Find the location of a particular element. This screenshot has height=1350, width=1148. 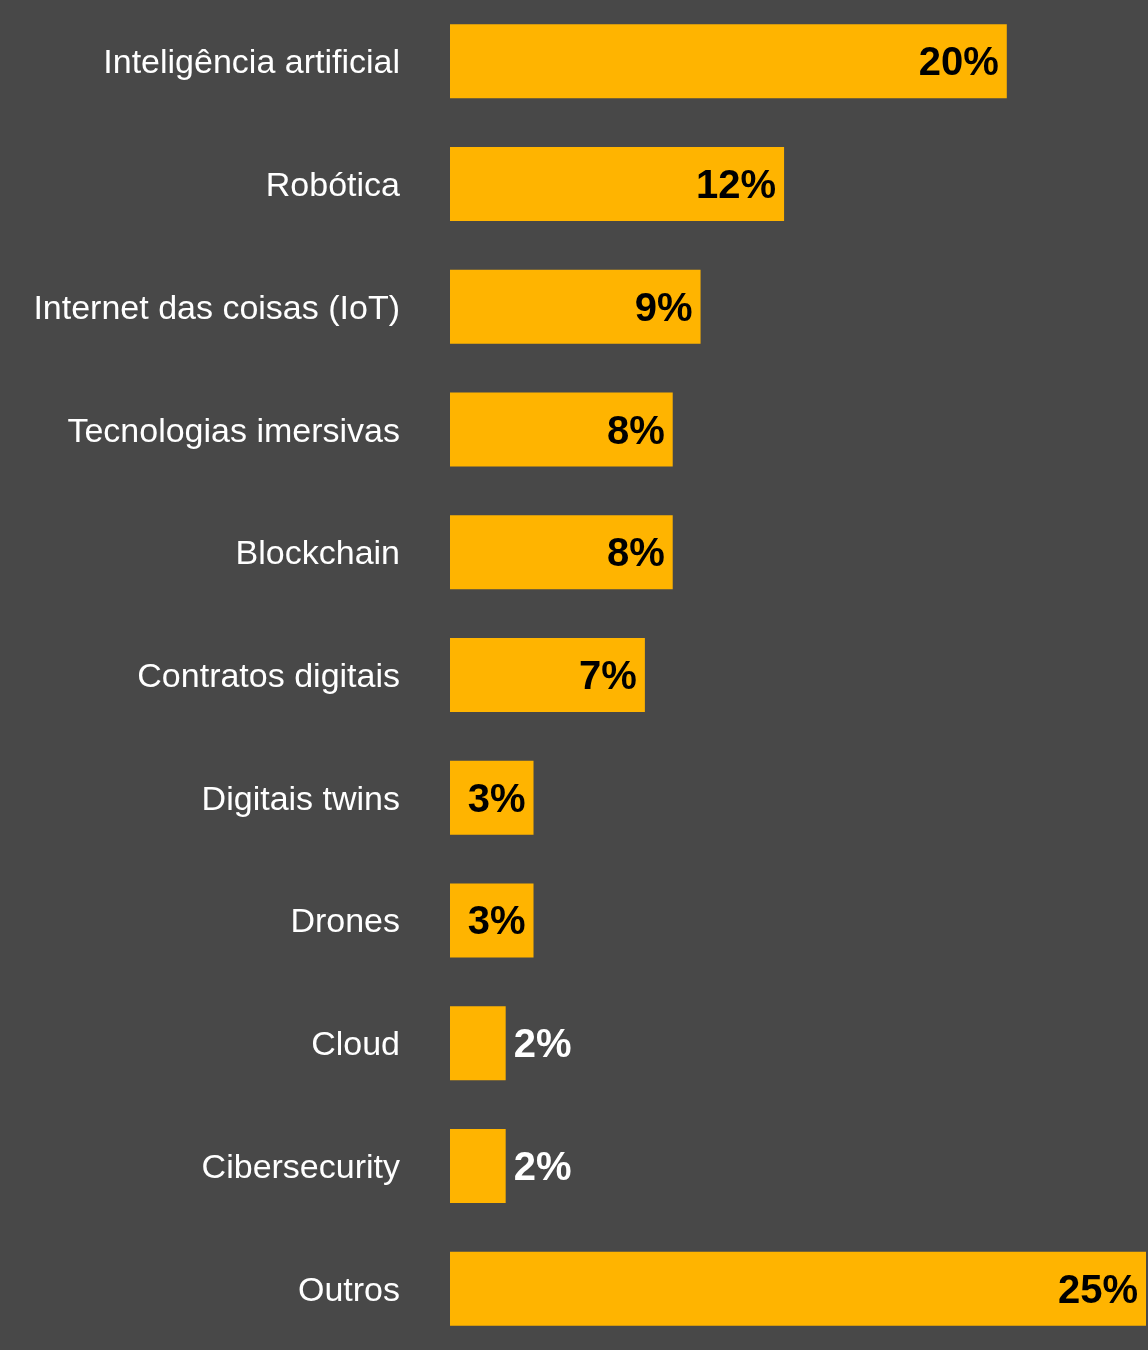

y-tick-label: Cloud is located at coordinates (355, 1043).